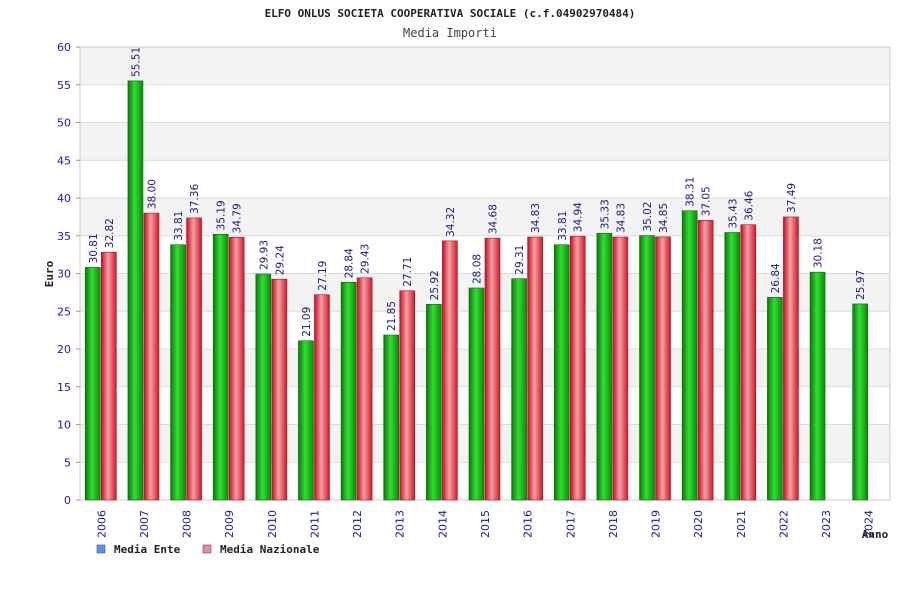 The height and width of the screenshot is (600, 900). What do you see at coordinates (435, 285) in the screenshot?
I see `data-label: 25.92` at bounding box center [435, 285].